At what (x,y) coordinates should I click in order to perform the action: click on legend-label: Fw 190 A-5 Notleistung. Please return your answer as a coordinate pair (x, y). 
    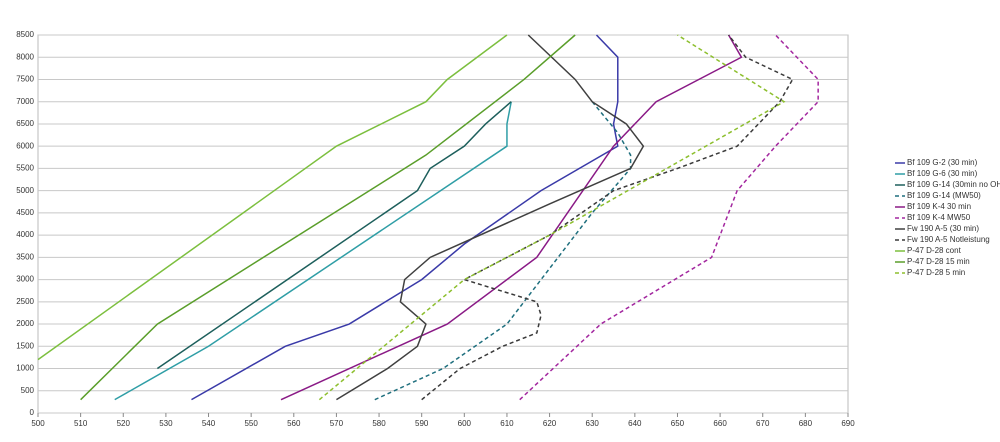
    Looking at the image, I should click on (948, 239).